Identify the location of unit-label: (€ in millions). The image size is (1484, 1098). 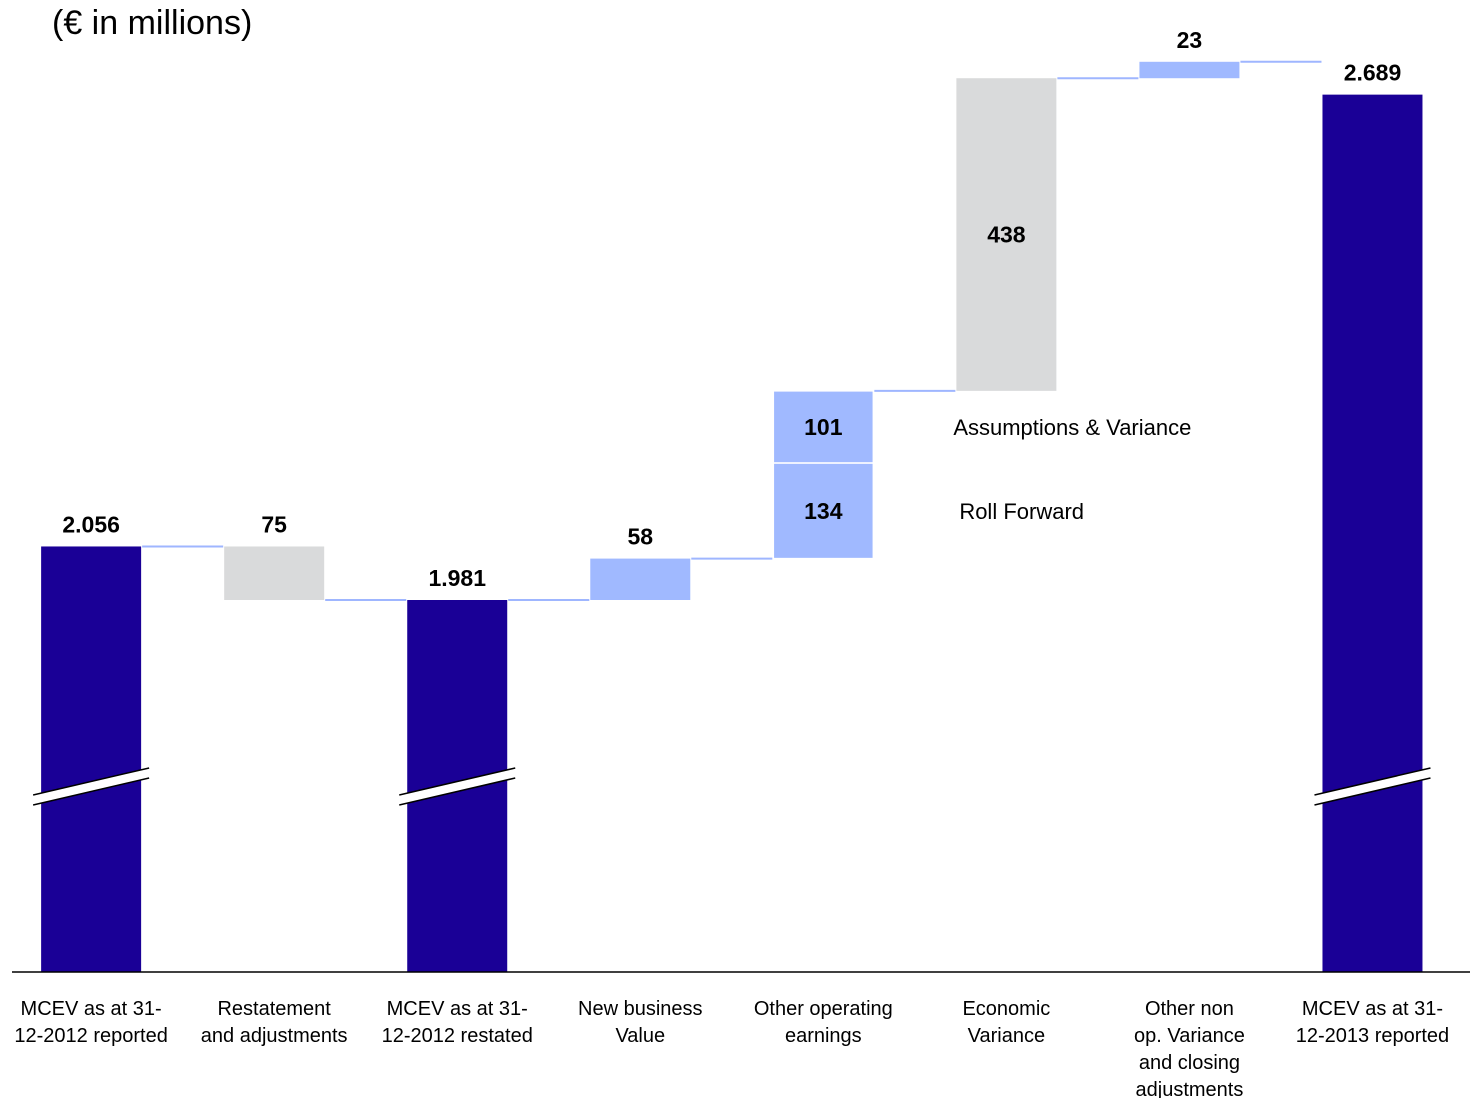
(152, 23).